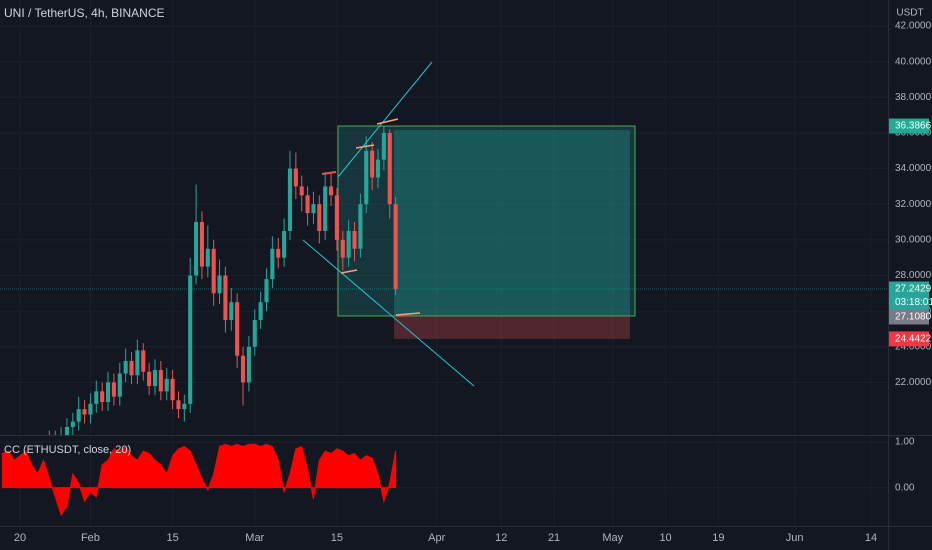  What do you see at coordinates (909, 13) in the screenshot?
I see `y-unit: USDT` at bounding box center [909, 13].